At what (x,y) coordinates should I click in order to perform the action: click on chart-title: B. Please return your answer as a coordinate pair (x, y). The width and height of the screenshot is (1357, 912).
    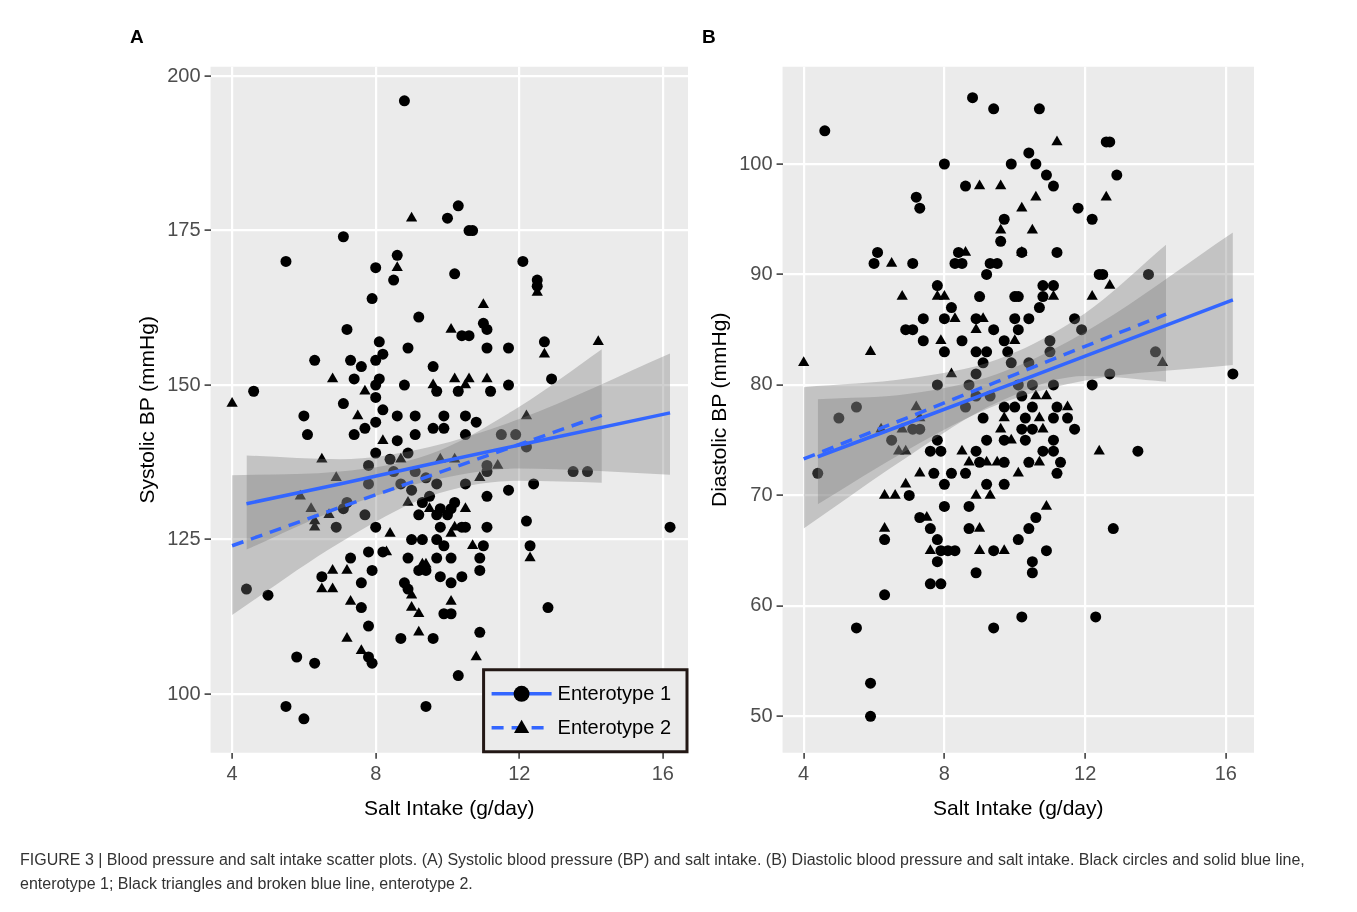
    Looking at the image, I should click on (709, 36).